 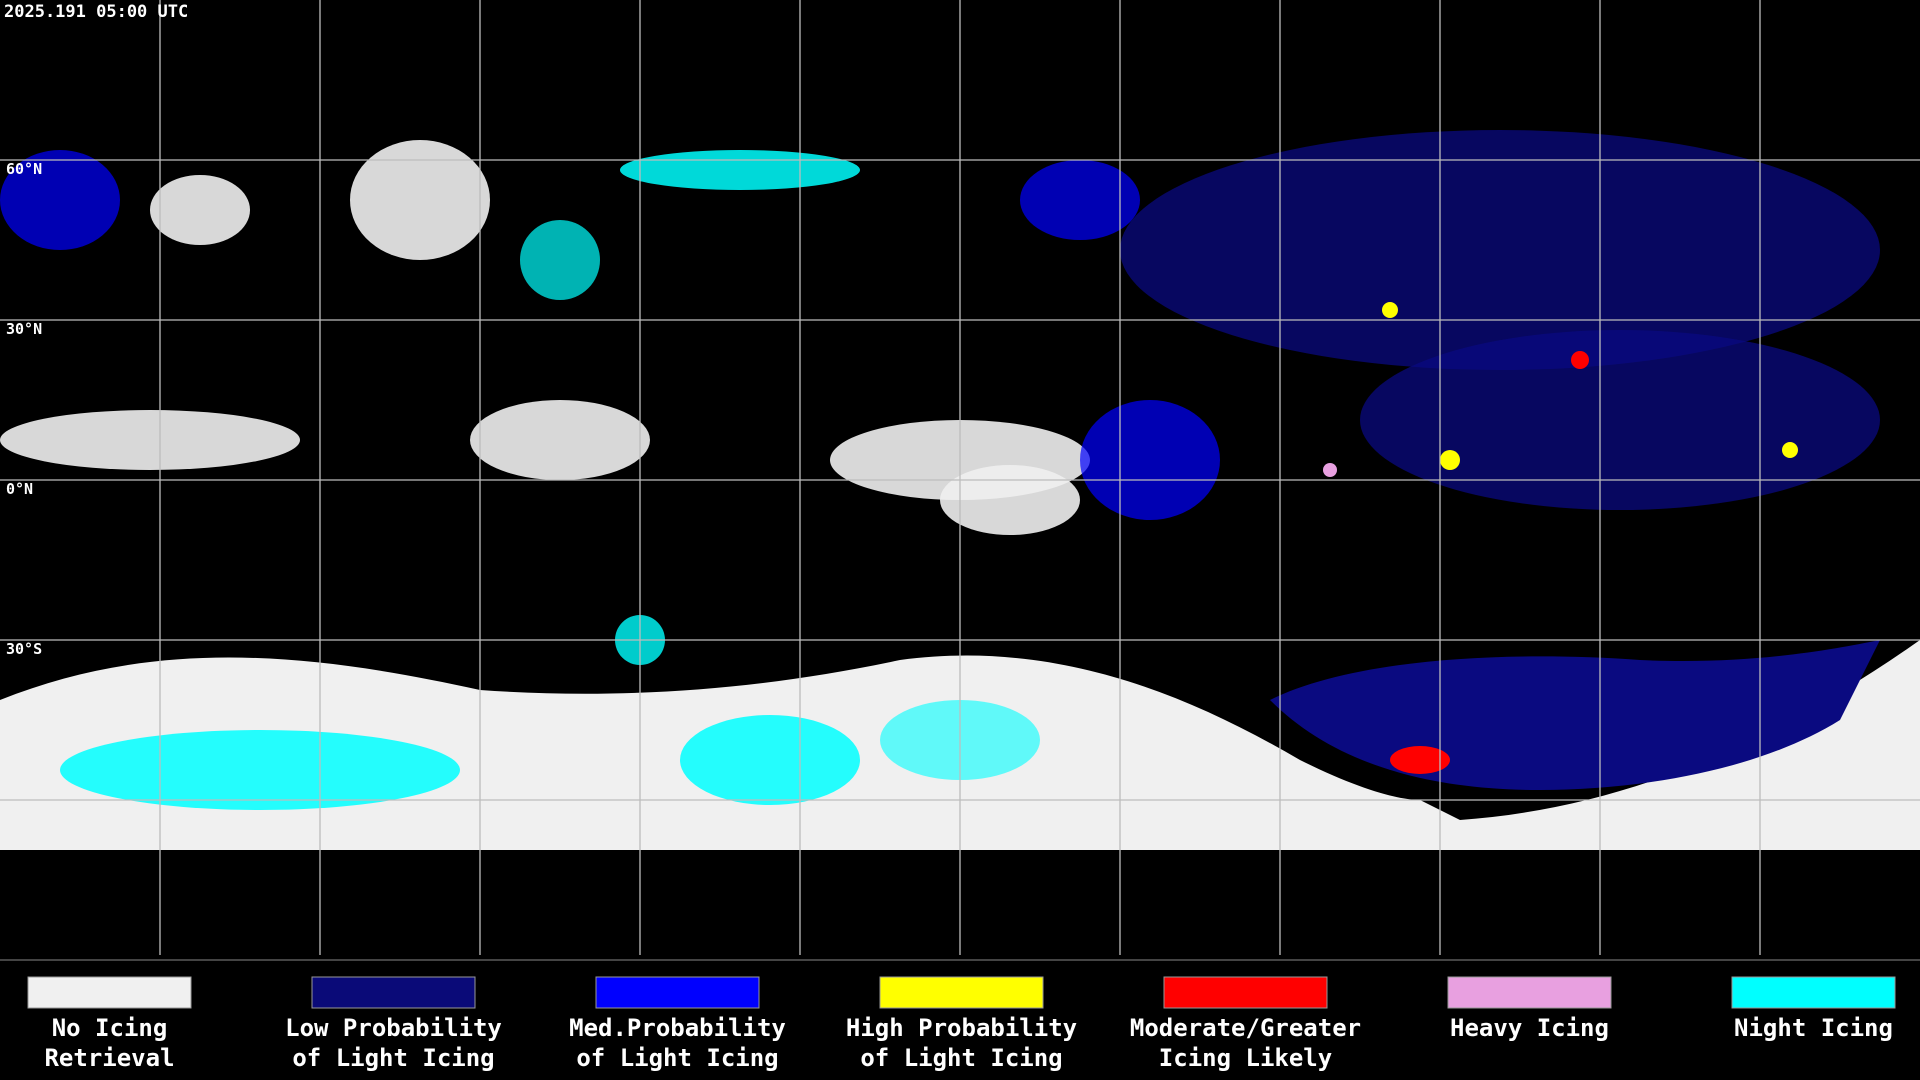 I want to click on latitude-labels: 60°N 30°N 0°N 30°S, so click(x=24, y=409).